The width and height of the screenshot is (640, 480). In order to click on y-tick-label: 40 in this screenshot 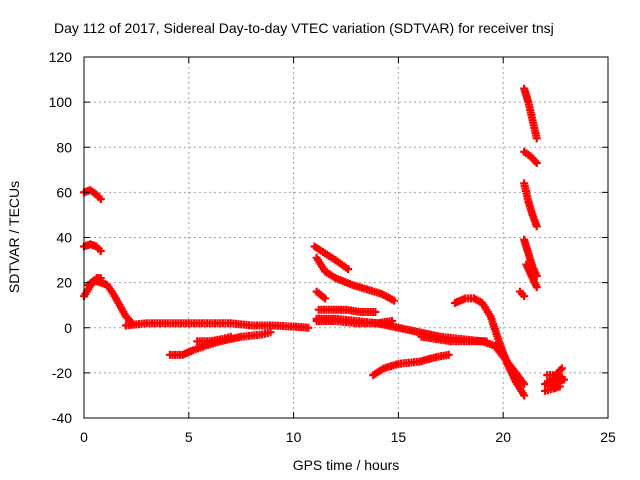, I will do `click(64, 238)`.